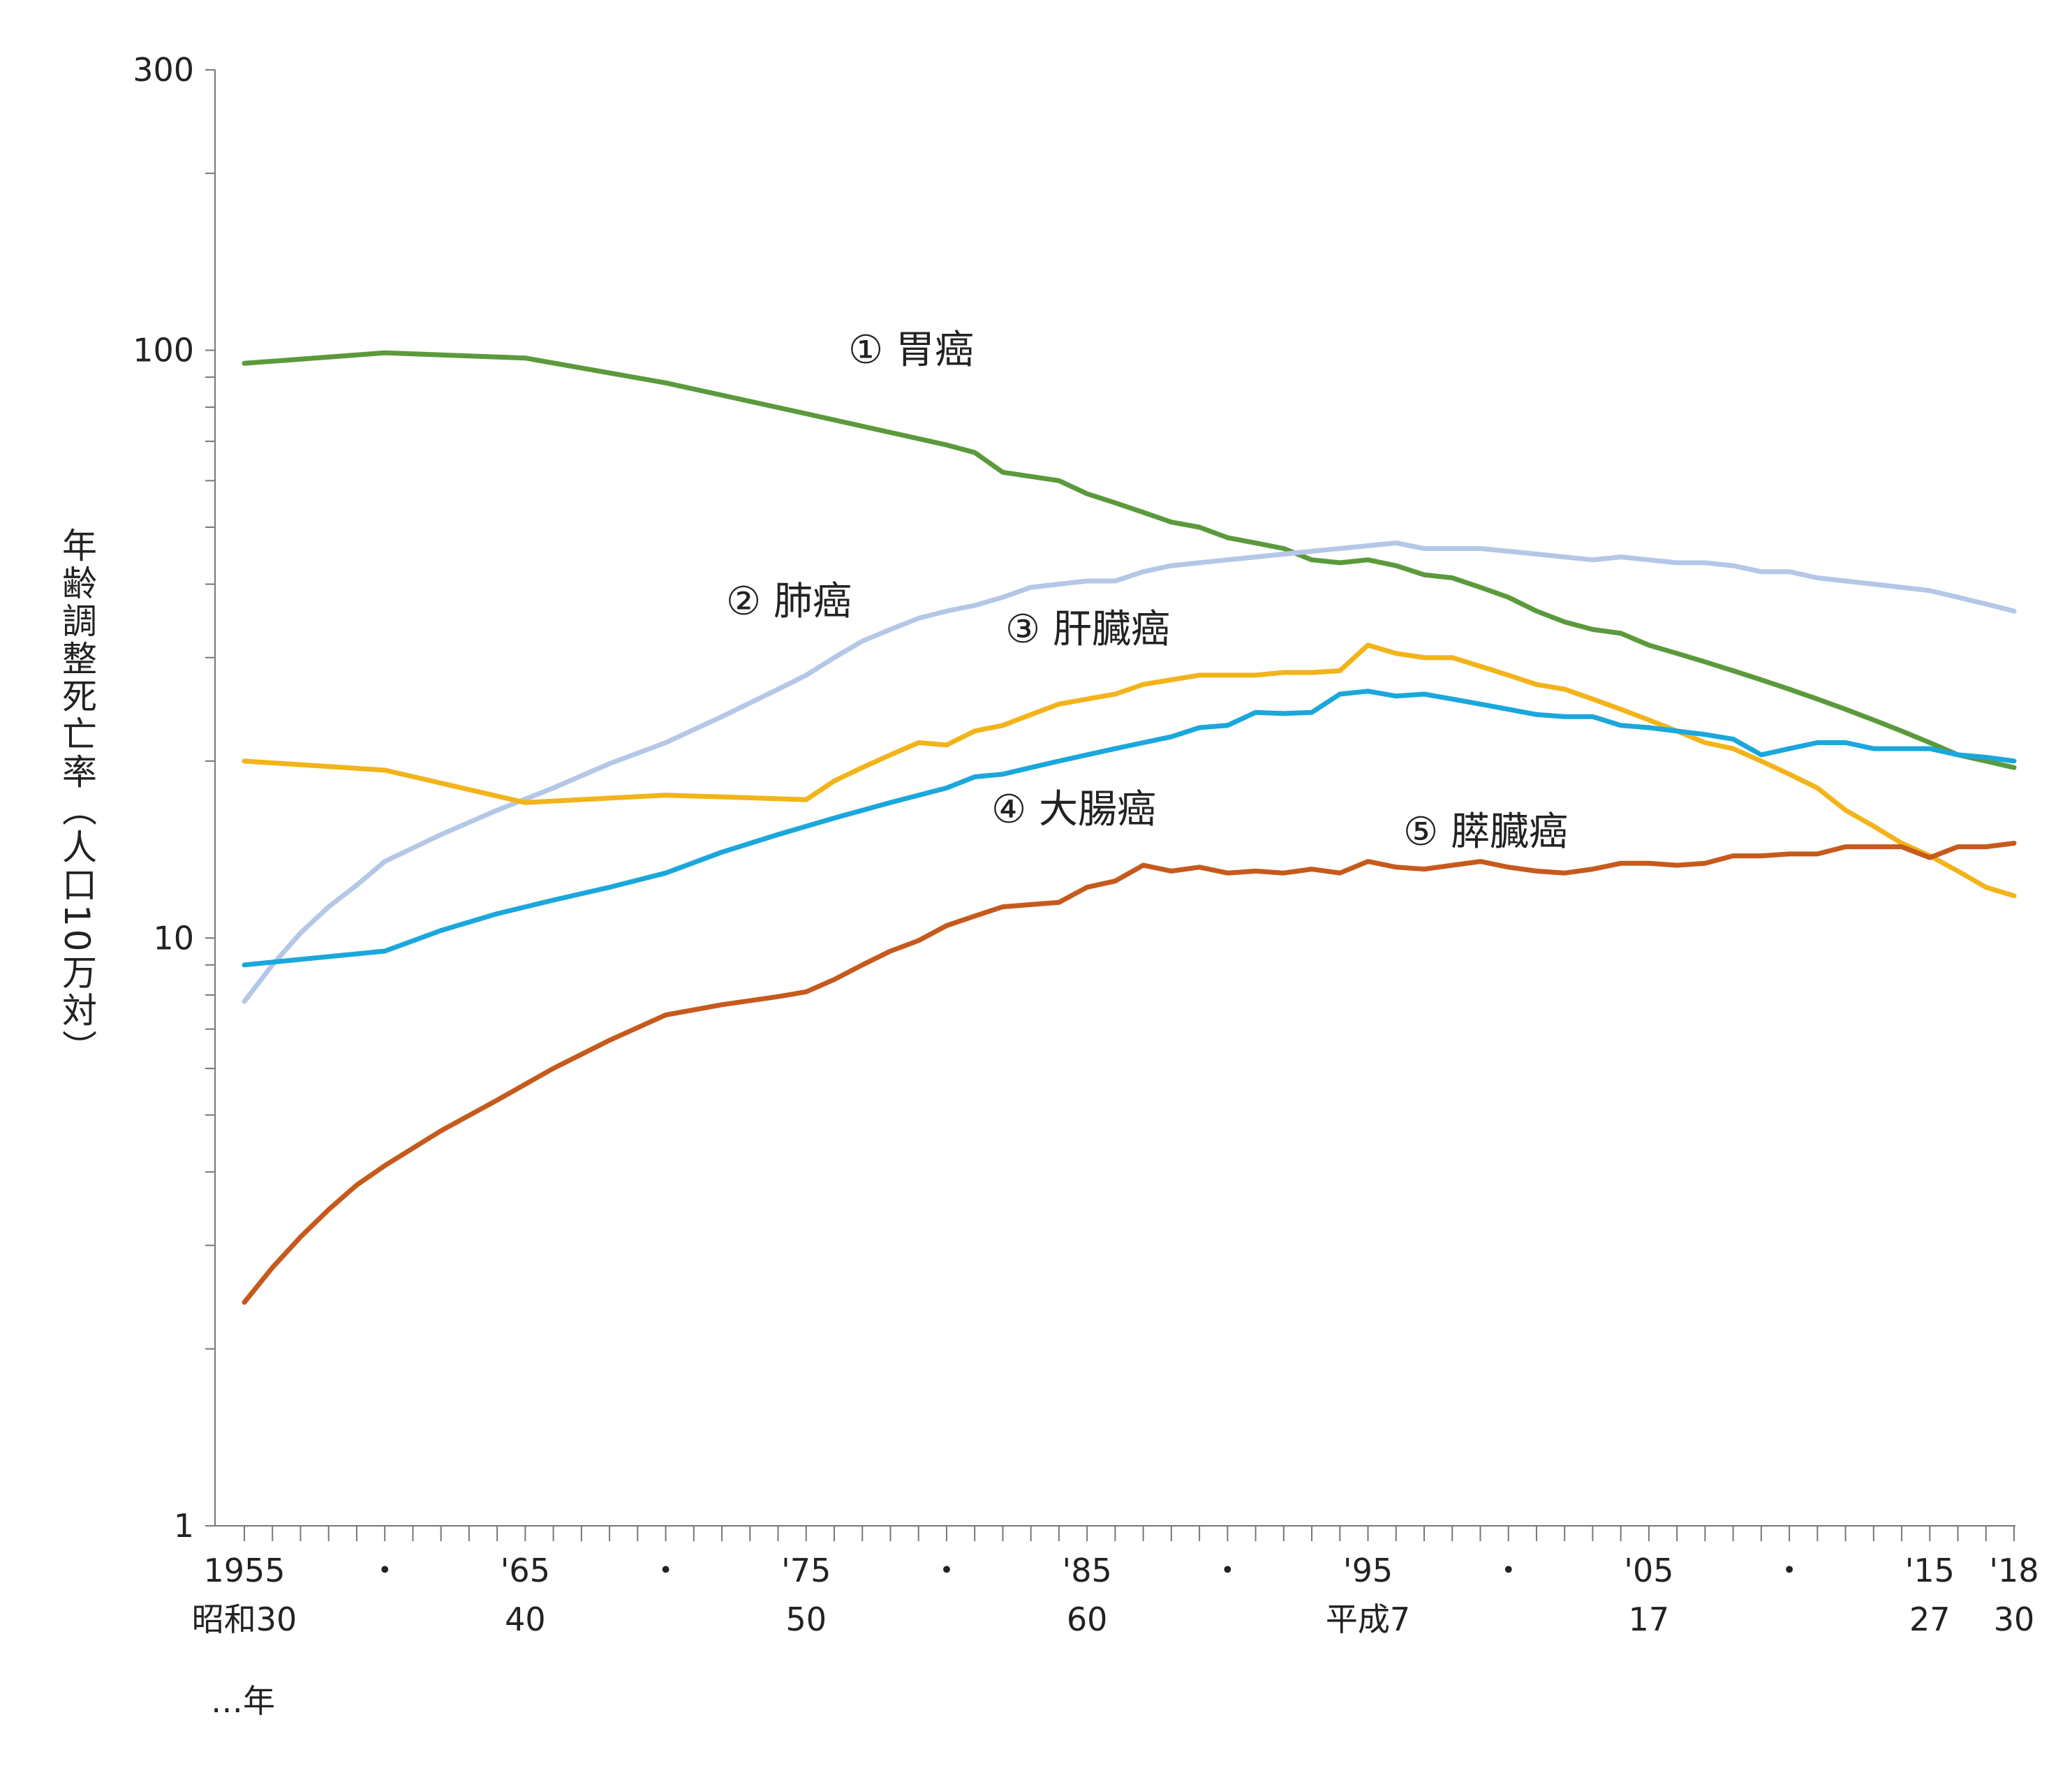 The height and width of the screenshot is (1773, 2072). Describe the element at coordinates (806, 1570) in the screenshot. I see `x-tick-label: '75` at that location.